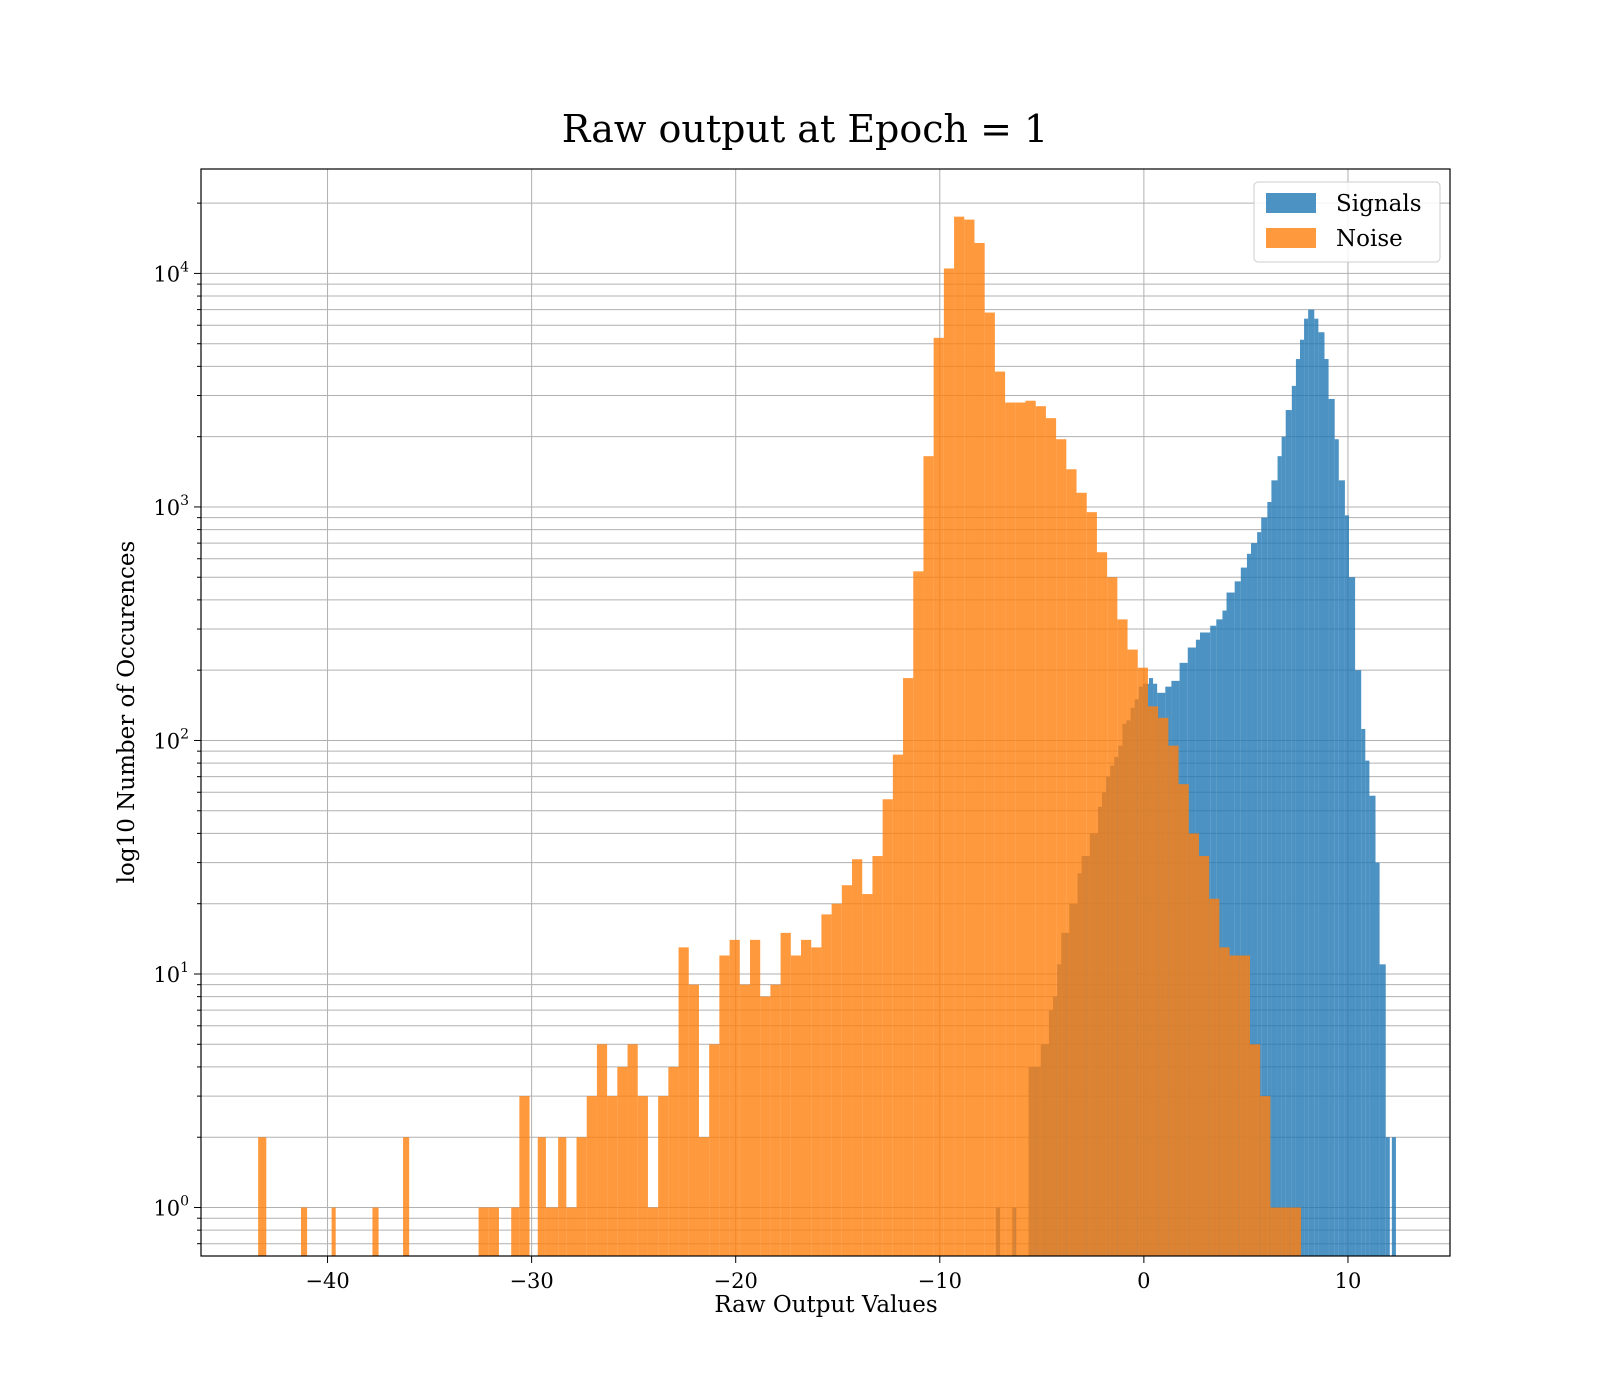 This screenshot has height=1400, width=1600. I want to click on x-axis-label: Raw Output Values, so click(825, 1305).